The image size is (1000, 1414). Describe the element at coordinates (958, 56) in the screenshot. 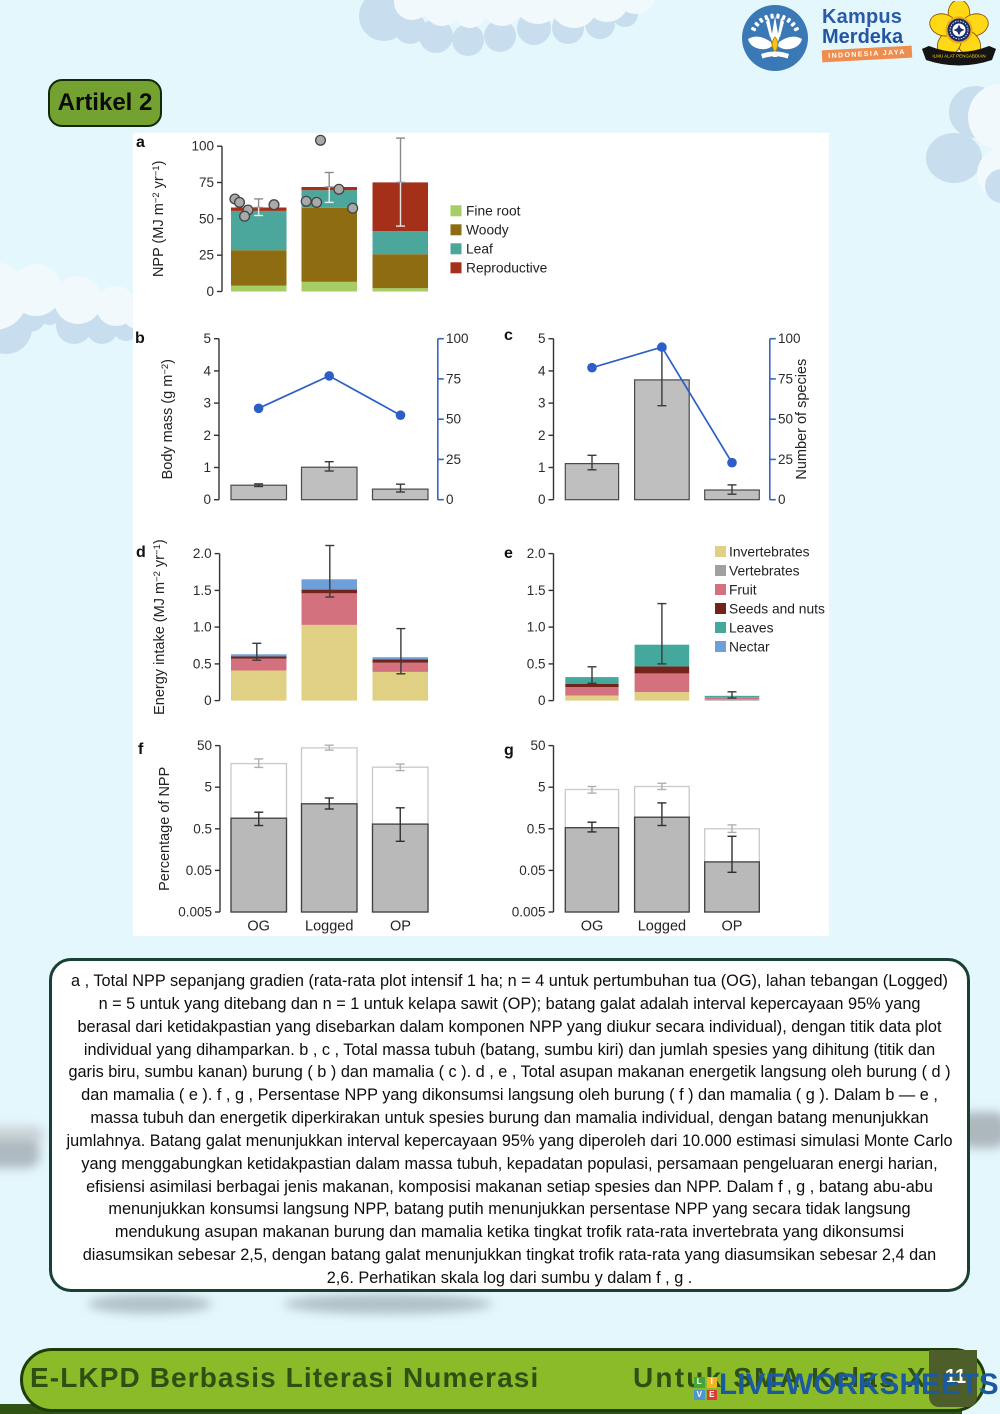

I see `svg-text: ILMU ALAT PENGABDIAN` at that location.